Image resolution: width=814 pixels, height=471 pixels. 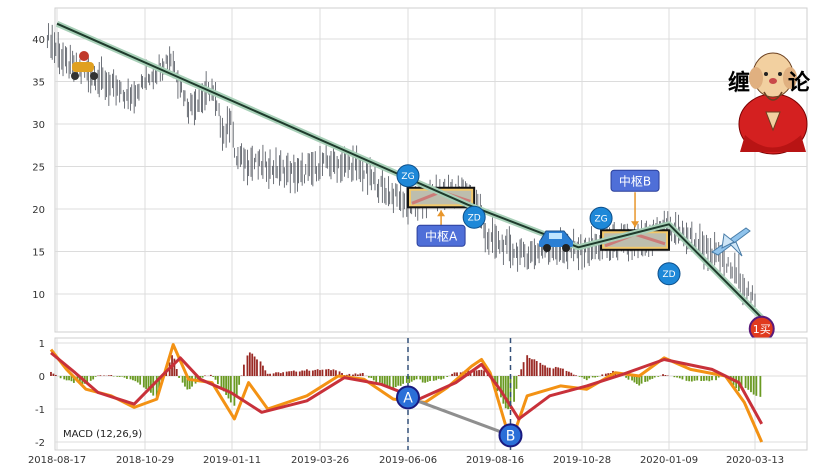 I want to click on divergence-label: A, so click(x=408, y=398).